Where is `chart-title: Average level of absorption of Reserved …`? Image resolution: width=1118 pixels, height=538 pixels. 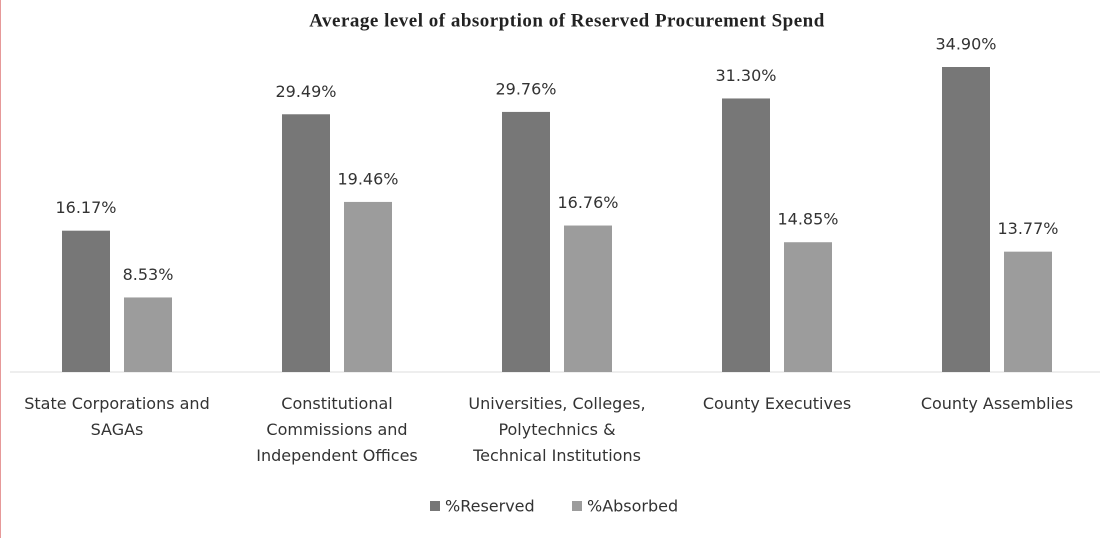
chart-title: Average level of absorption of Reserved … is located at coordinates (567, 20).